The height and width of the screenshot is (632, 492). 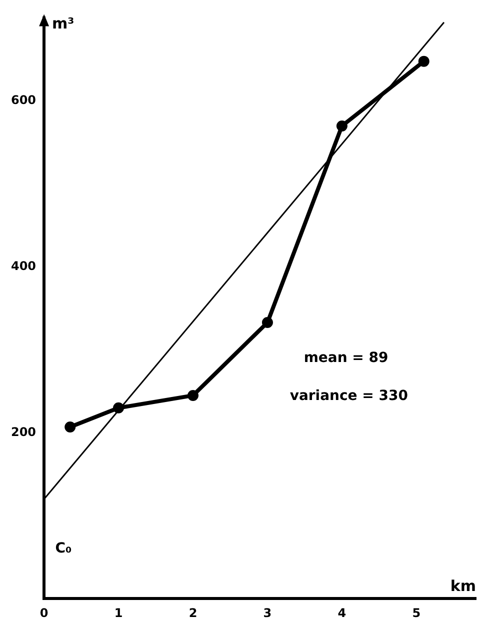 I want to click on y-tick-label: 200, so click(x=23, y=431).